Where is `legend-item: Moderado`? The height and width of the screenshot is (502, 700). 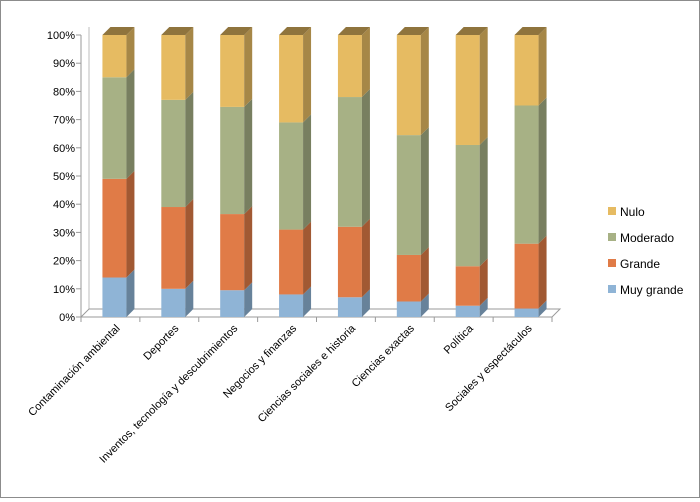 legend-item: Moderado is located at coordinates (641, 238).